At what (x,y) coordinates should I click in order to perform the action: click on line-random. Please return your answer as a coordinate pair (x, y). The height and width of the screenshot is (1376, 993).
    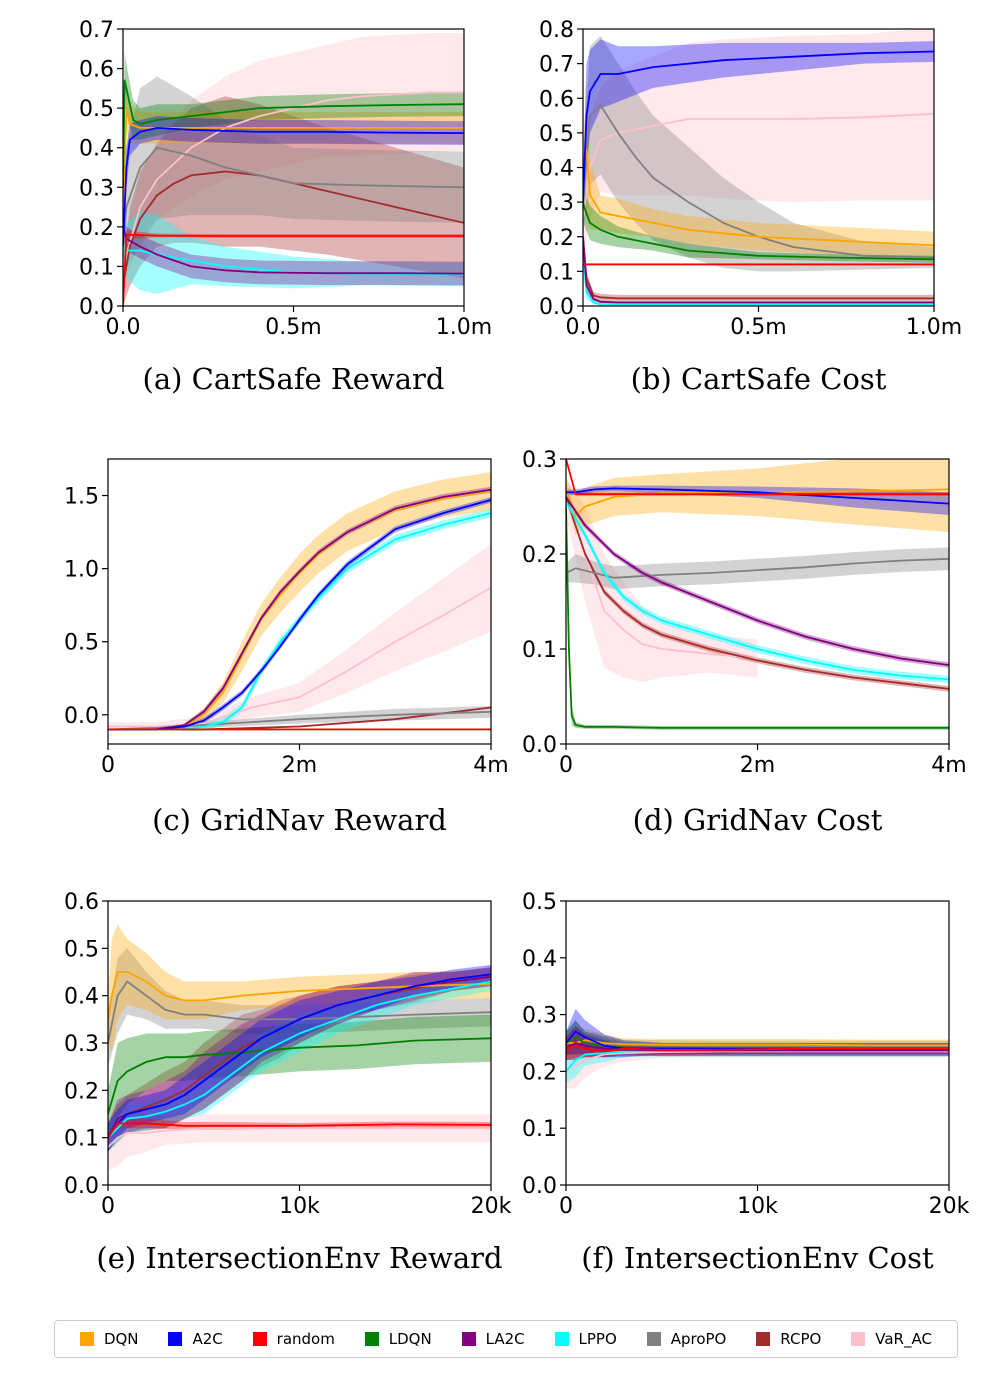
    Looking at the image, I should click on (757, 1048).